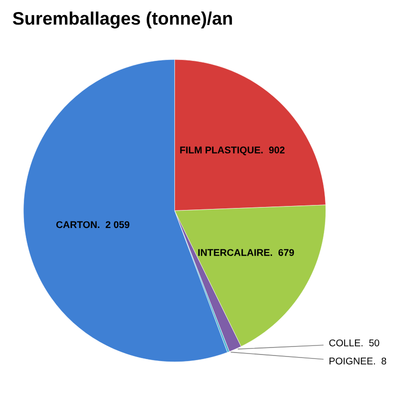  I want to click on slice-label: INTERCALAIRE. 679, so click(246, 252).